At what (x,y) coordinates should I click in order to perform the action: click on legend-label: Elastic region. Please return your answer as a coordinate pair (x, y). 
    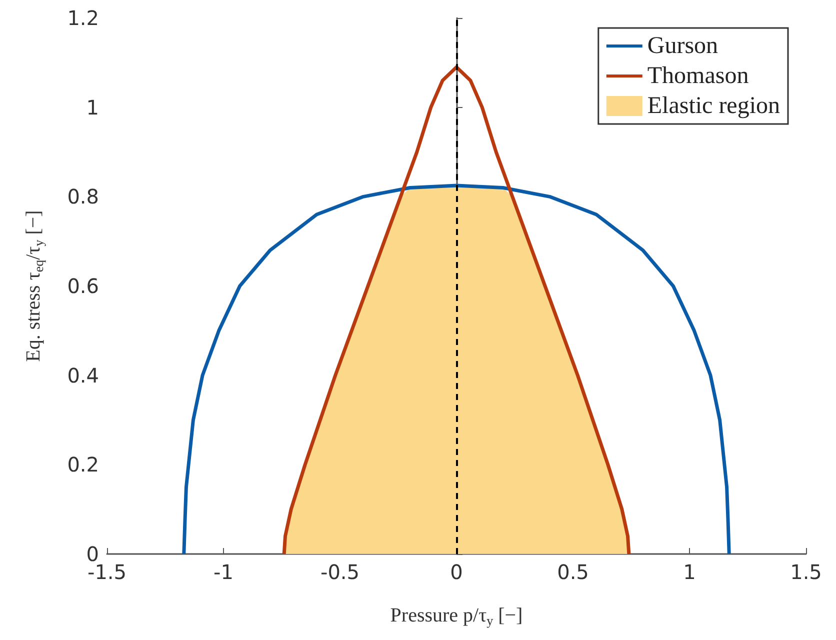
    Looking at the image, I should click on (713, 106).